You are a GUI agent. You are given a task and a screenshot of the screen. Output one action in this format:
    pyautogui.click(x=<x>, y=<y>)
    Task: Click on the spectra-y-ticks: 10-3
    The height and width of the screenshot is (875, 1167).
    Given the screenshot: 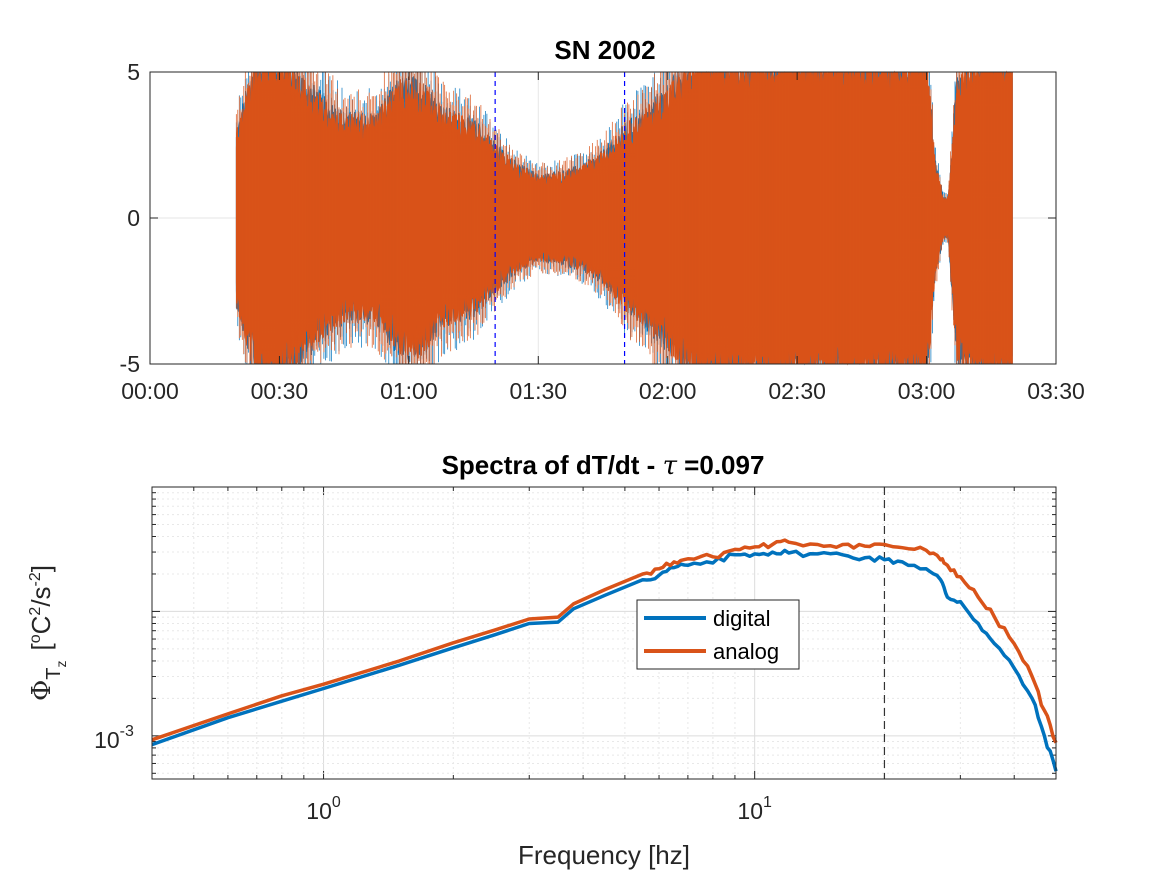 What is the action you would take?
    pyautogui.click(x=114, y=738)
    